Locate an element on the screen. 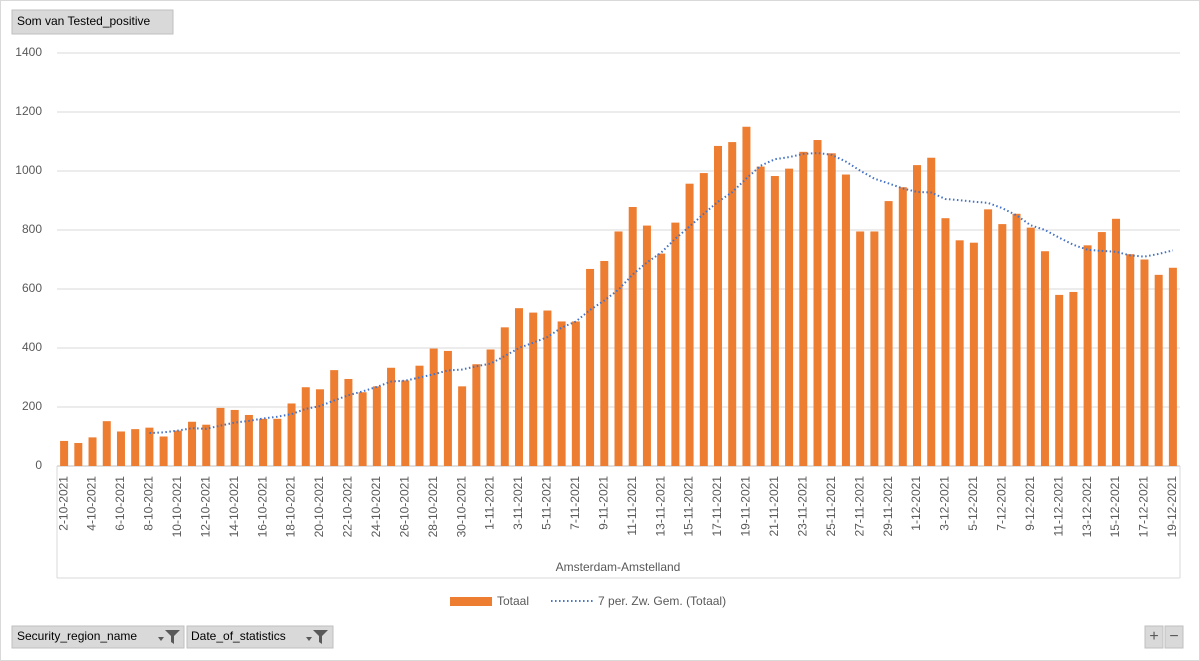 Image resolution: width=1200 pixels, height=661 pixels. filter-button-label: Date_of_statistics is located at coordinates (238, 636).